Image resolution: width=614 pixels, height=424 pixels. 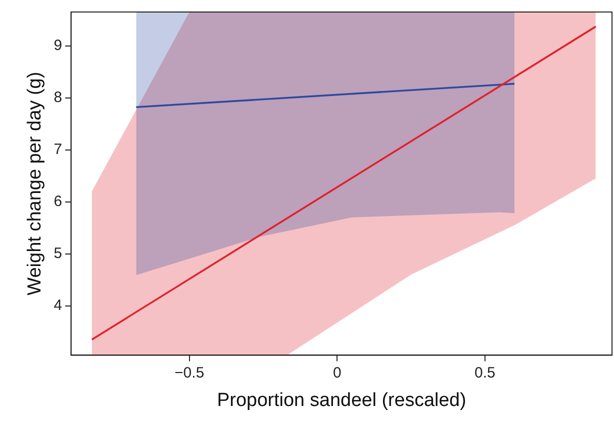 I want to click on x-tick-label: 0.5, so click(x=485, y=373).